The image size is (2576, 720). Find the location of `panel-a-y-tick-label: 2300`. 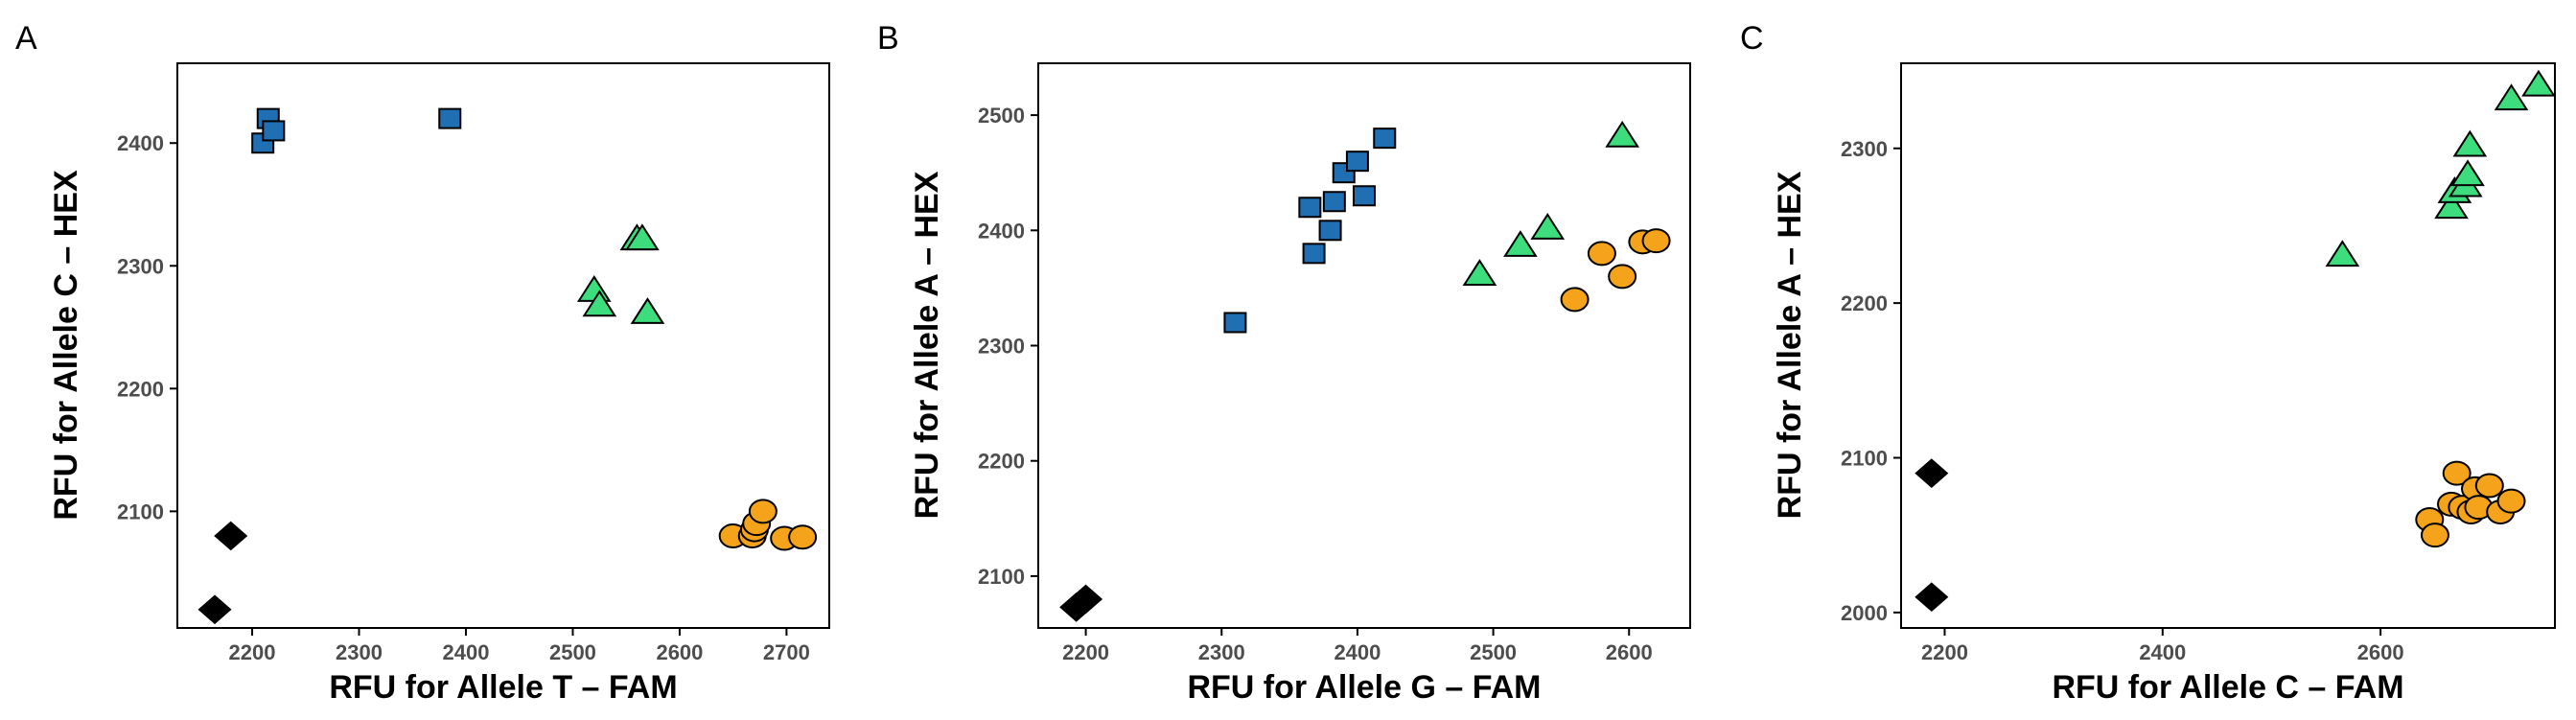

panel-a-y-tick-label: 2300 is located at coordinates (140, 266).